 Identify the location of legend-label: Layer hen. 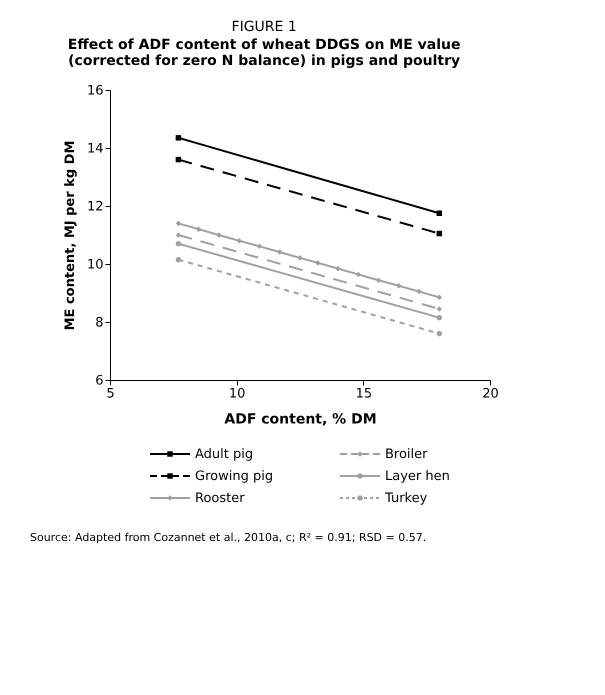
(417, 476).